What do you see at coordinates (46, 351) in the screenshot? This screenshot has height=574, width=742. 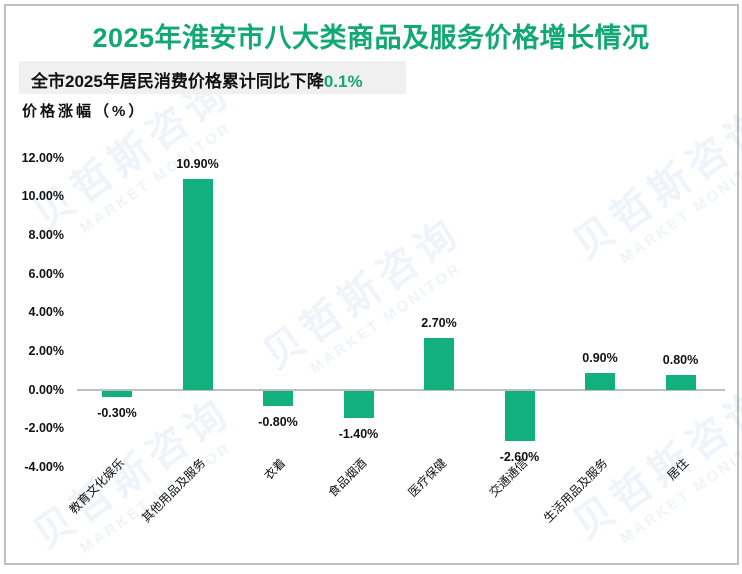 I see `y-tick: 2.00%` at bounding box center [46, 351].